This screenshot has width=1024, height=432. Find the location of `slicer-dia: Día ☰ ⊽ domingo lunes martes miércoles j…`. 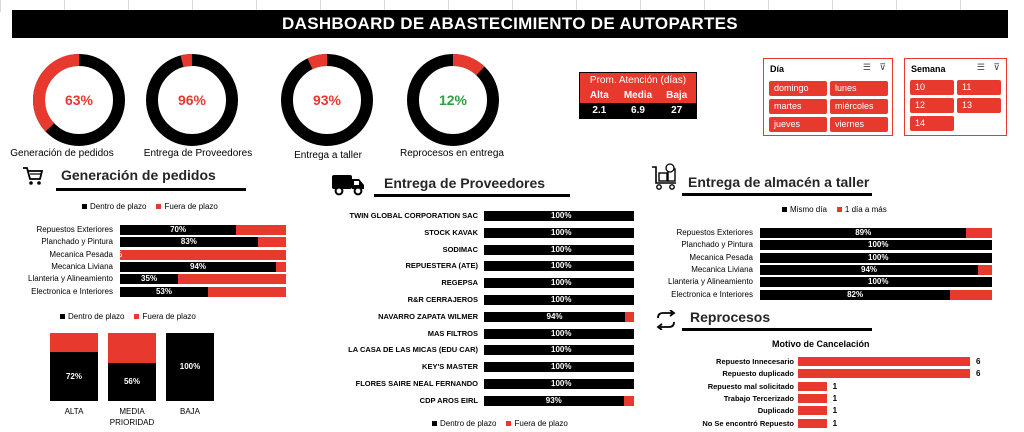

slicer-dia: Día ☰ ⊽ domingo lunes martes miércoles j… is located at coordinates (828, 97).